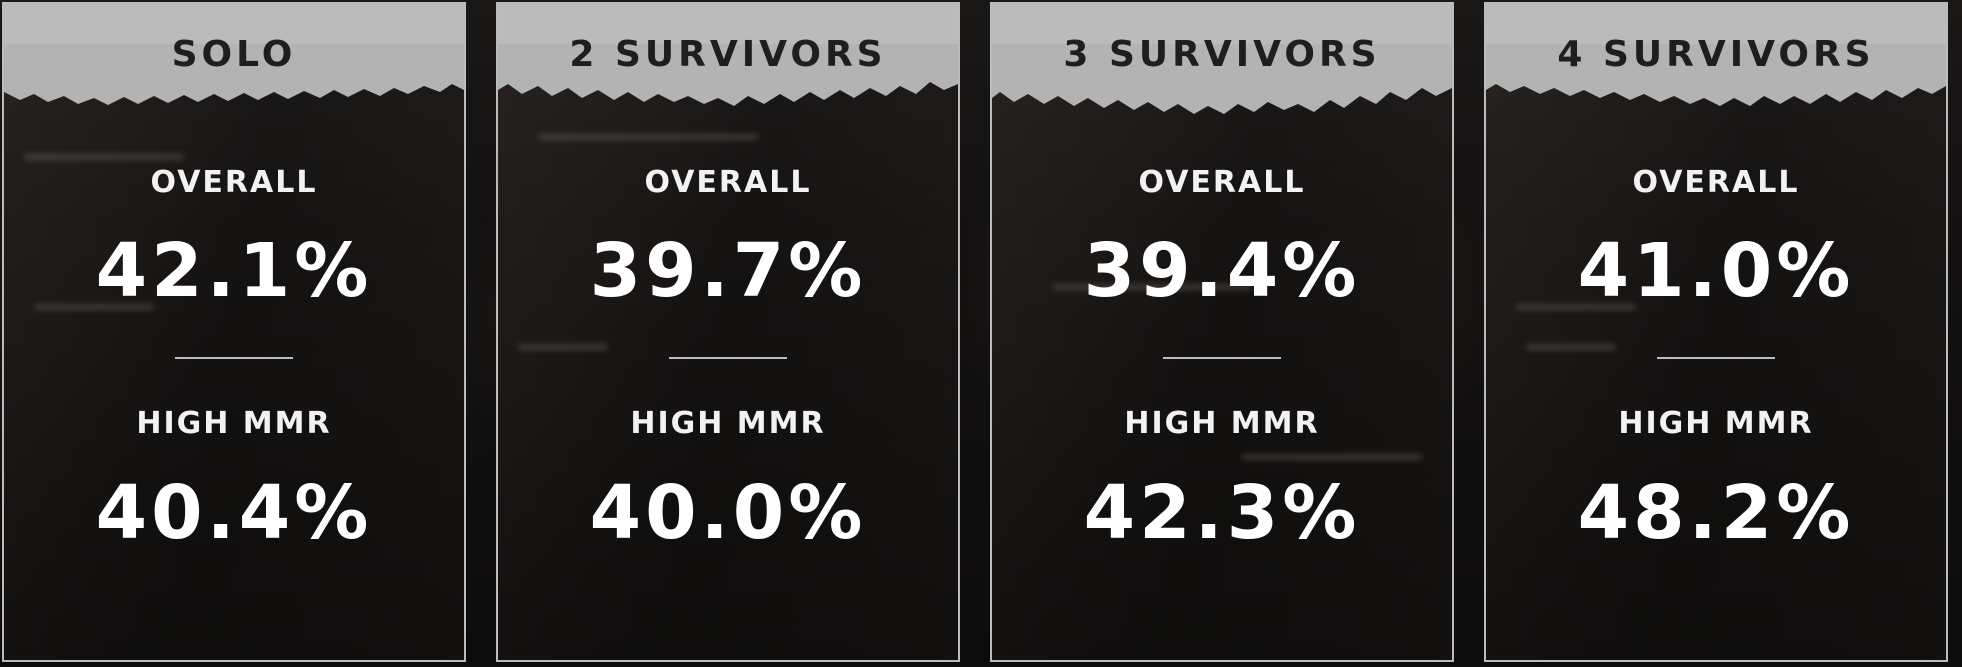 This screenshot has width=1962, height=667. I want to click on high-mmr-value: 40.0%, so click(728, 513).